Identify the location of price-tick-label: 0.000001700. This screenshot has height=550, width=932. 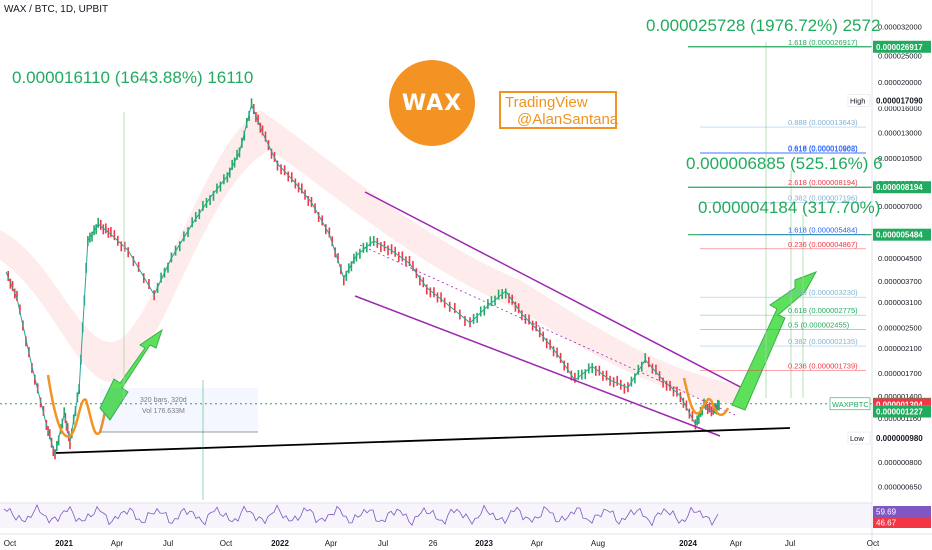
(900, 373).